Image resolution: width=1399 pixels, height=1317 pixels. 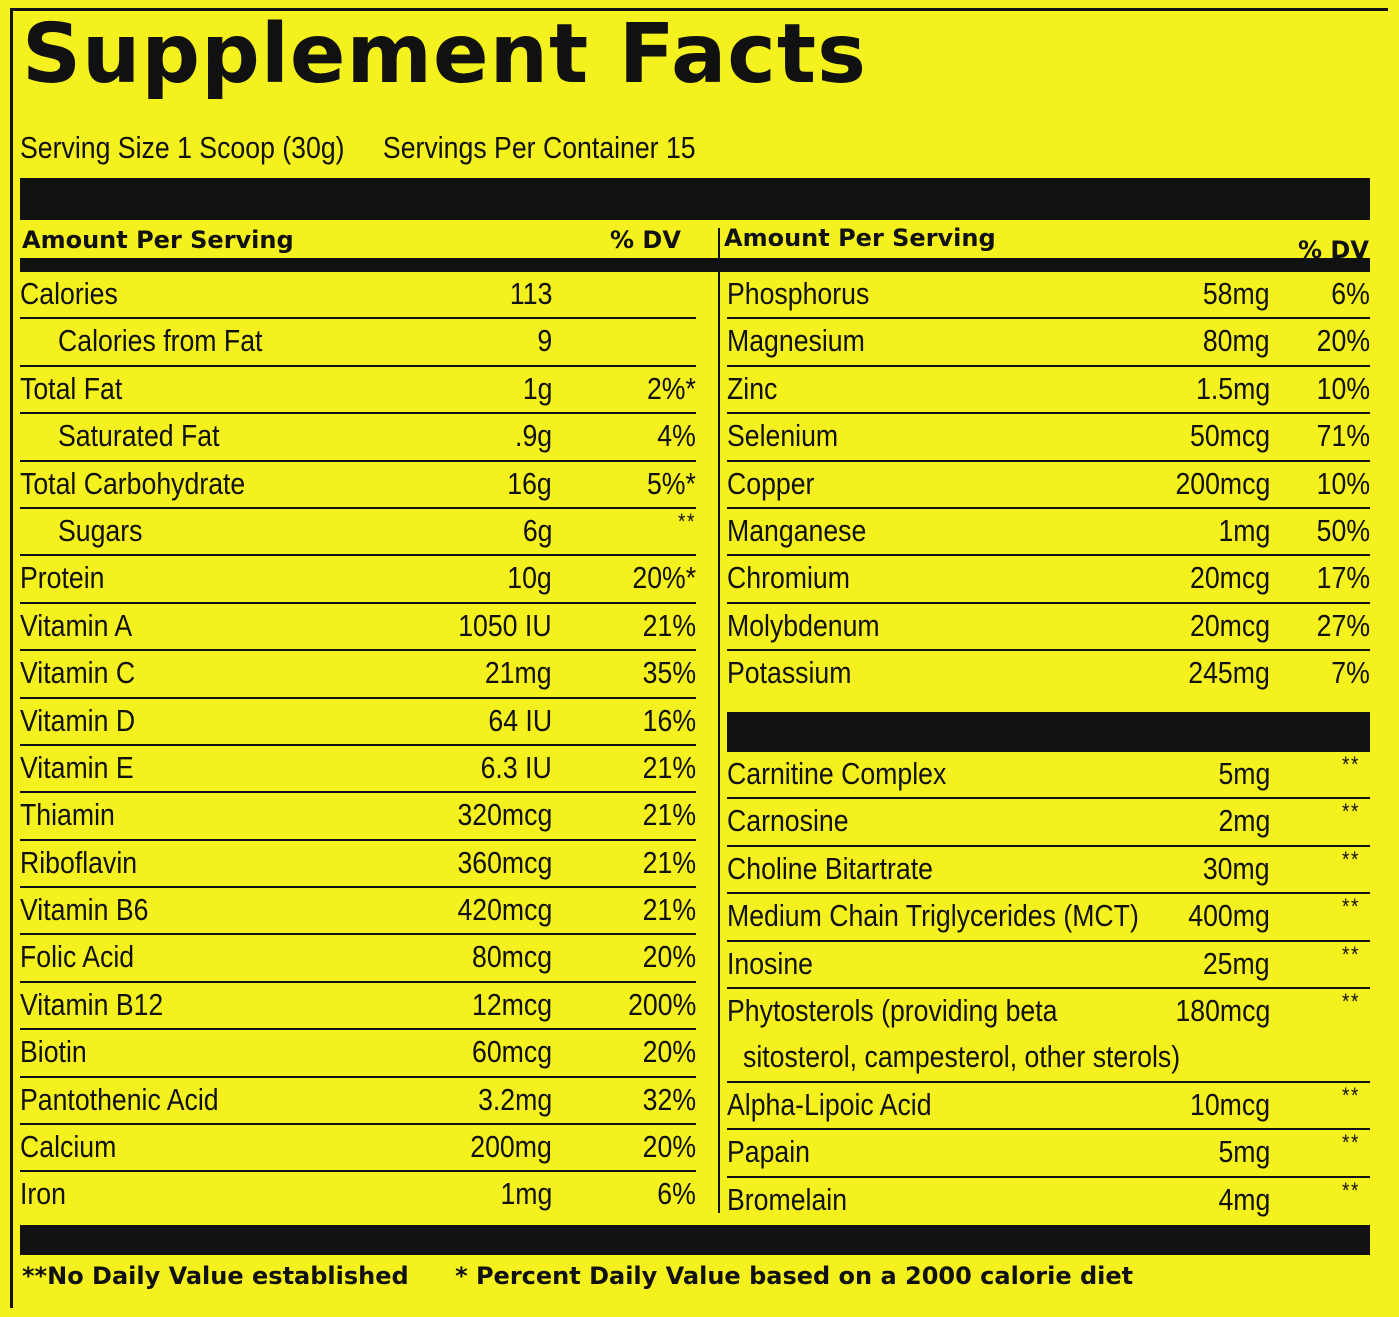 I want to click on nutrient-daily-value: 7%, so click(x=1350, y=673).